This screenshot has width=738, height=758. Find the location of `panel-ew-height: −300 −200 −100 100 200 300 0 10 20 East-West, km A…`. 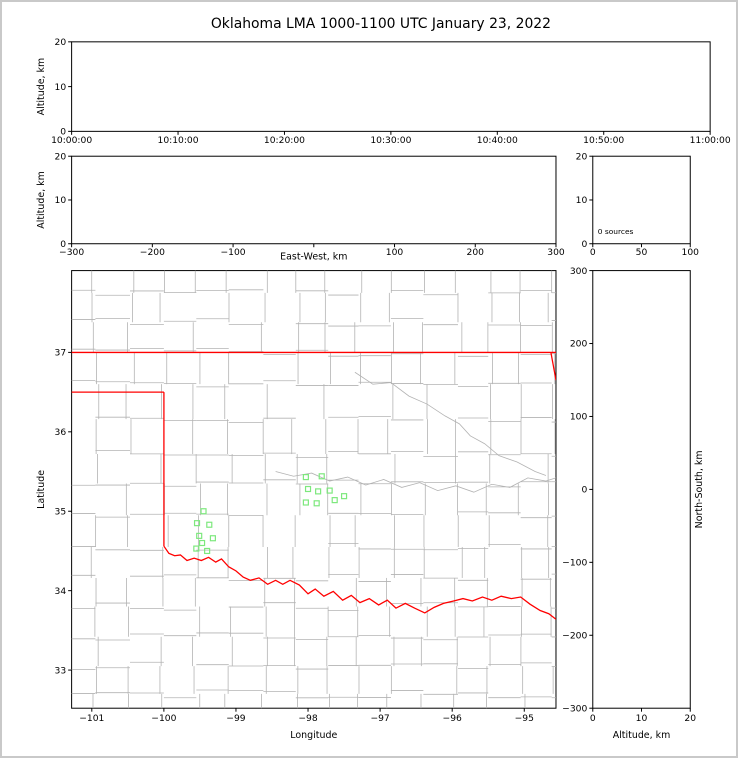

panel-ew-height: −300 −200 −100 100 200 300 0 10 20 East-West, km A… is located at coordinates (300, 207).